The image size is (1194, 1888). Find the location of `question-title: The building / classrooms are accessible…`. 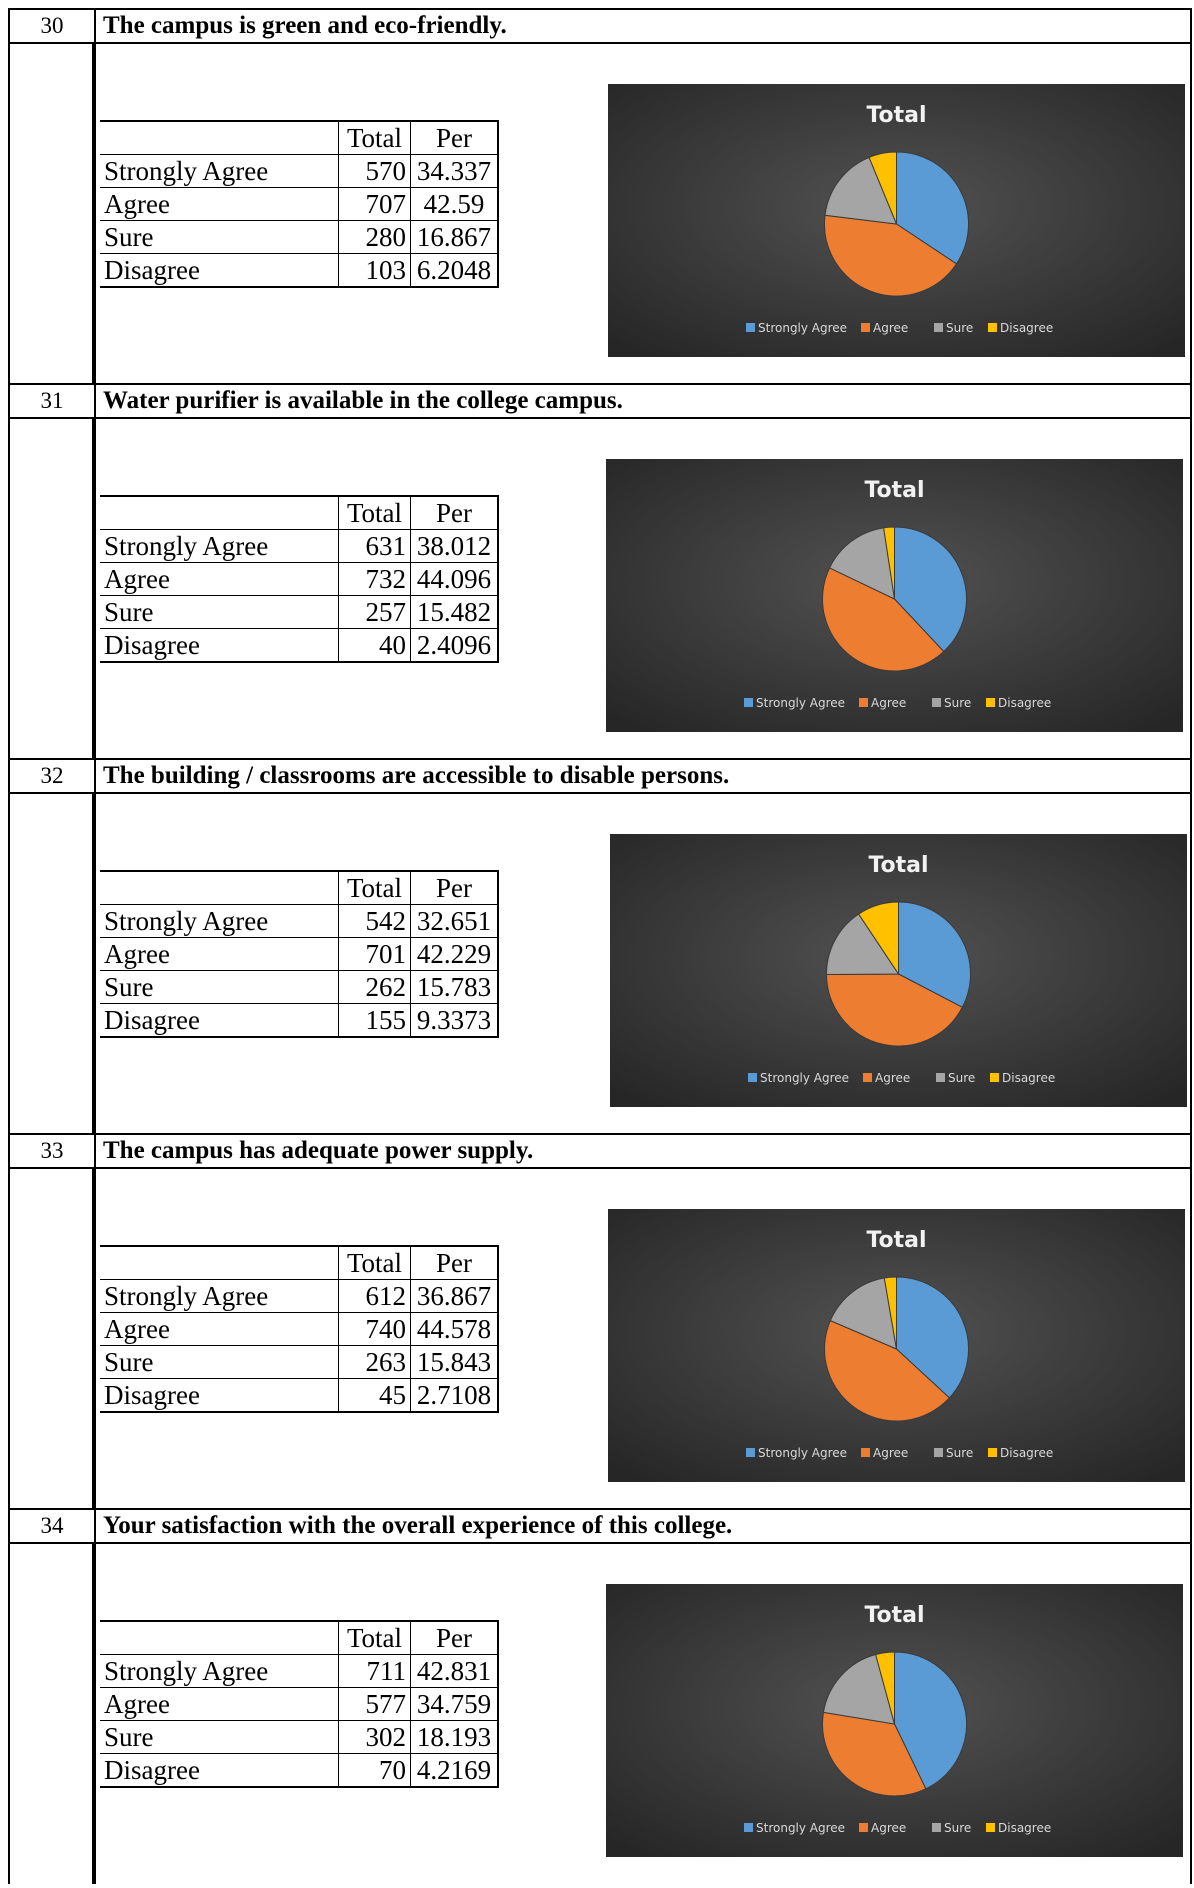

question-title: The building / classrooms are accessible… is located at coordinates (644, 776).